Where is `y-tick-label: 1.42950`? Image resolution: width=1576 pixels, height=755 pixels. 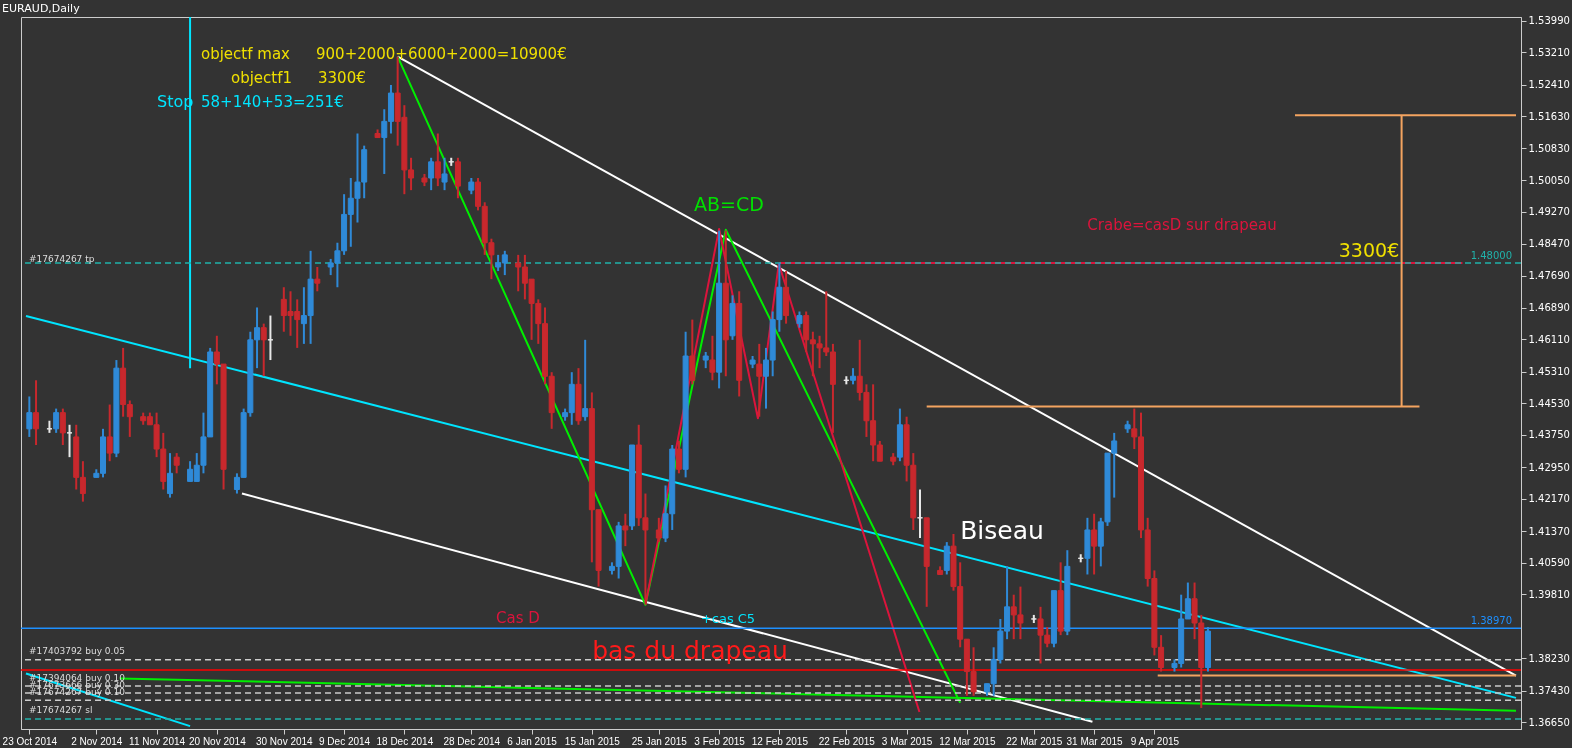 y-tick-label: 1.42950 is located at coordinates (1549, 467).